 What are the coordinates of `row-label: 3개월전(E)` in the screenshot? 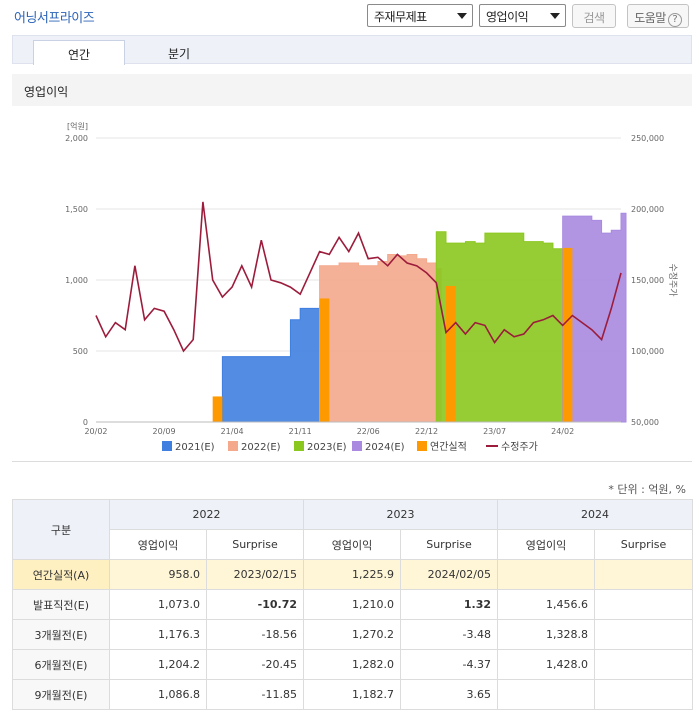 It's located at (61, 634).